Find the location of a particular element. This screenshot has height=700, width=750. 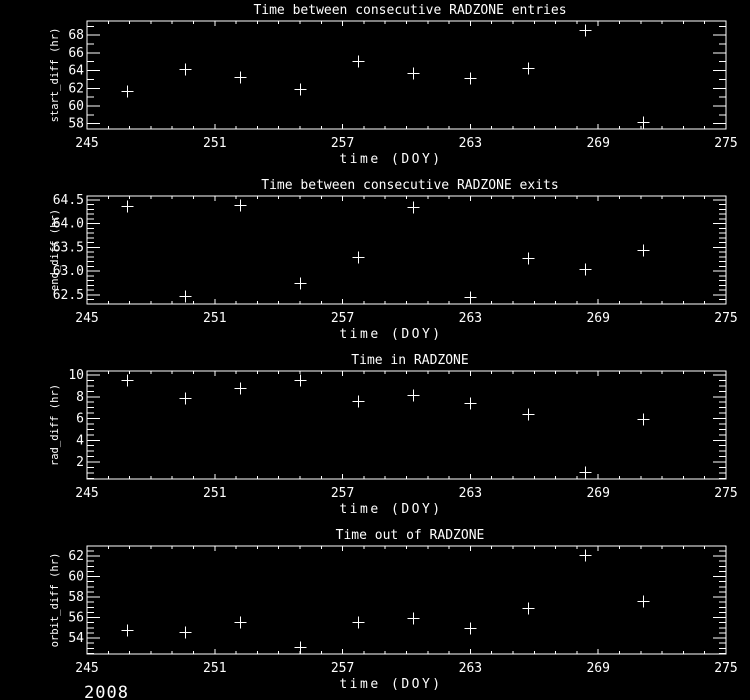

y-axis-label: orbit_diff (hr) is located at coordinates (55, 600).